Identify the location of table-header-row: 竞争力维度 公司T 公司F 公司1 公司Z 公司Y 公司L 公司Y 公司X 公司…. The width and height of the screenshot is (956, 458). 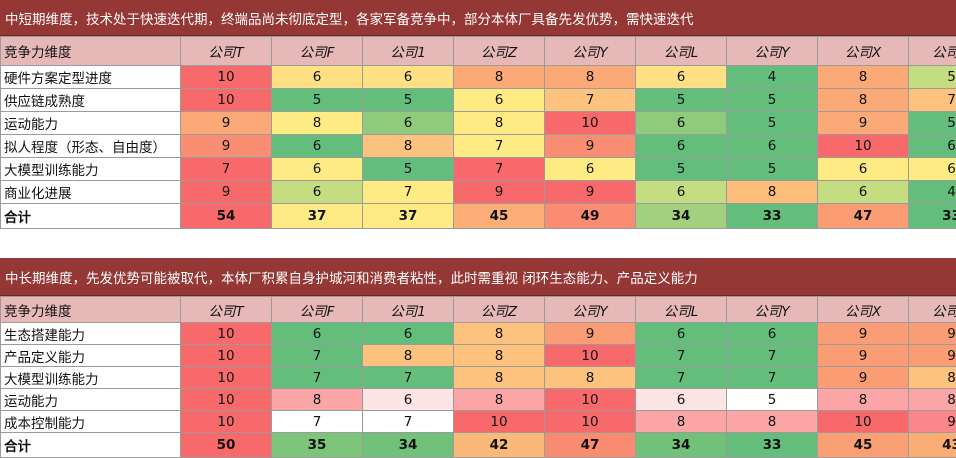
(478, 51).